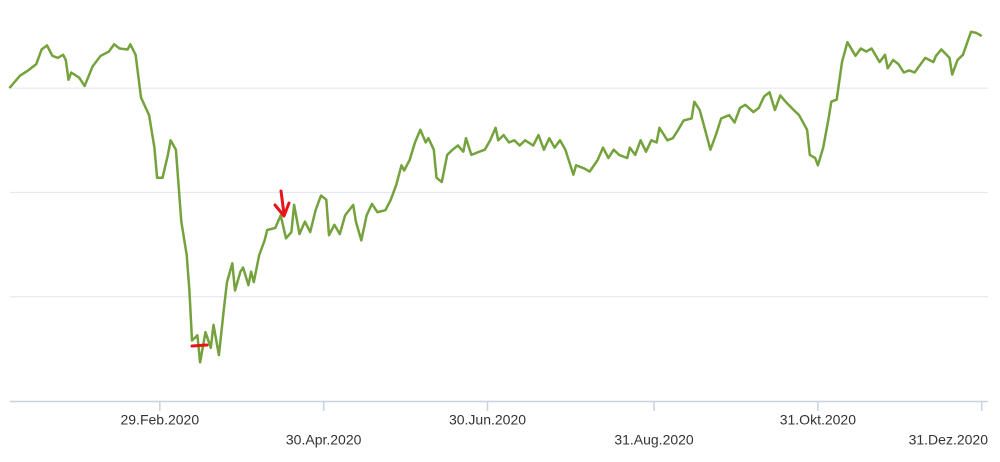 This screenshot has height=462, width=1000. Describe the element at coordinates (487, 420) in the screenshot. I see `x-tick-label: 30.Jun.2020` at that location.